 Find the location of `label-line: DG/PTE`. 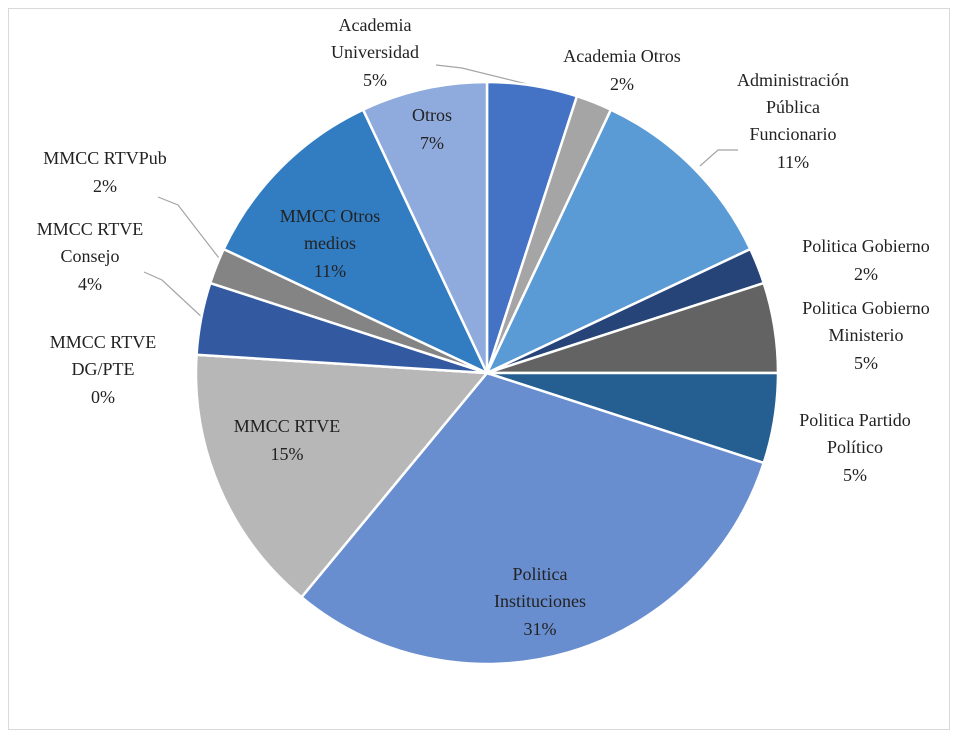

label-line: DG/PTE is located at coordinates (103, 369).